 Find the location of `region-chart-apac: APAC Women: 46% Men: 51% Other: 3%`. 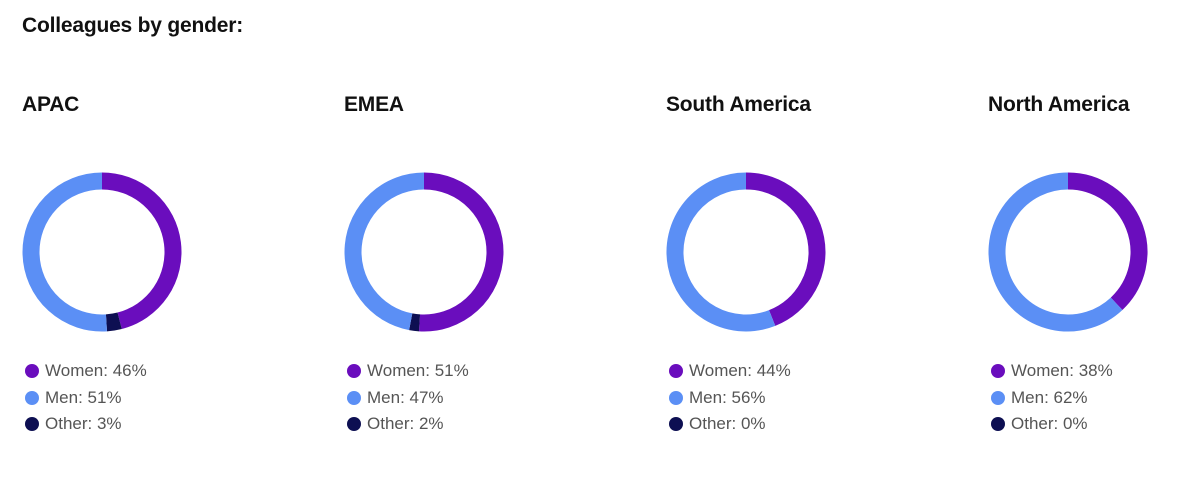

region-chart-apac: APAC Women: 46% Men: 51% Other: 3% is located at coordinates (142, 262).